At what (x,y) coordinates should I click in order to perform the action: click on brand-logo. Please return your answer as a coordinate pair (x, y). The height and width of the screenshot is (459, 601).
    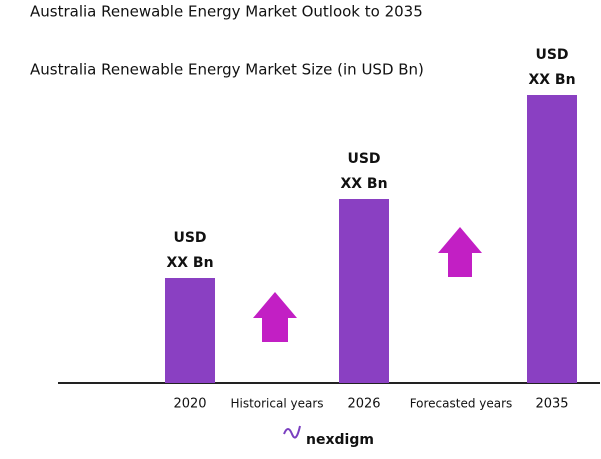
    Looking at the image, I should click on (292, 432).